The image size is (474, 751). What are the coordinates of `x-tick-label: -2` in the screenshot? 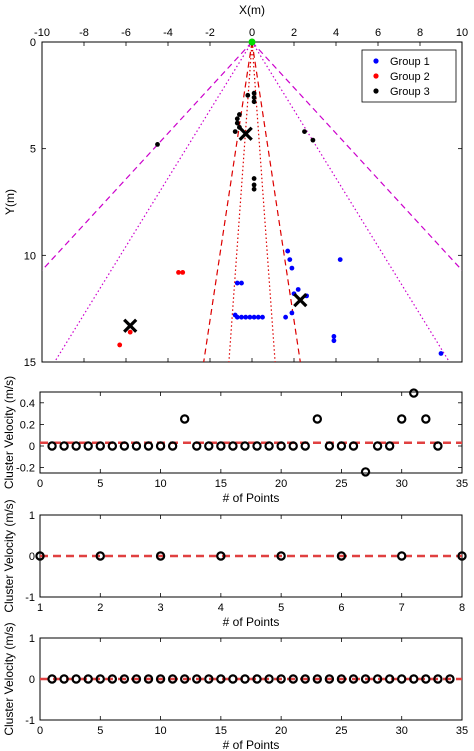 It's located at (210, 33).